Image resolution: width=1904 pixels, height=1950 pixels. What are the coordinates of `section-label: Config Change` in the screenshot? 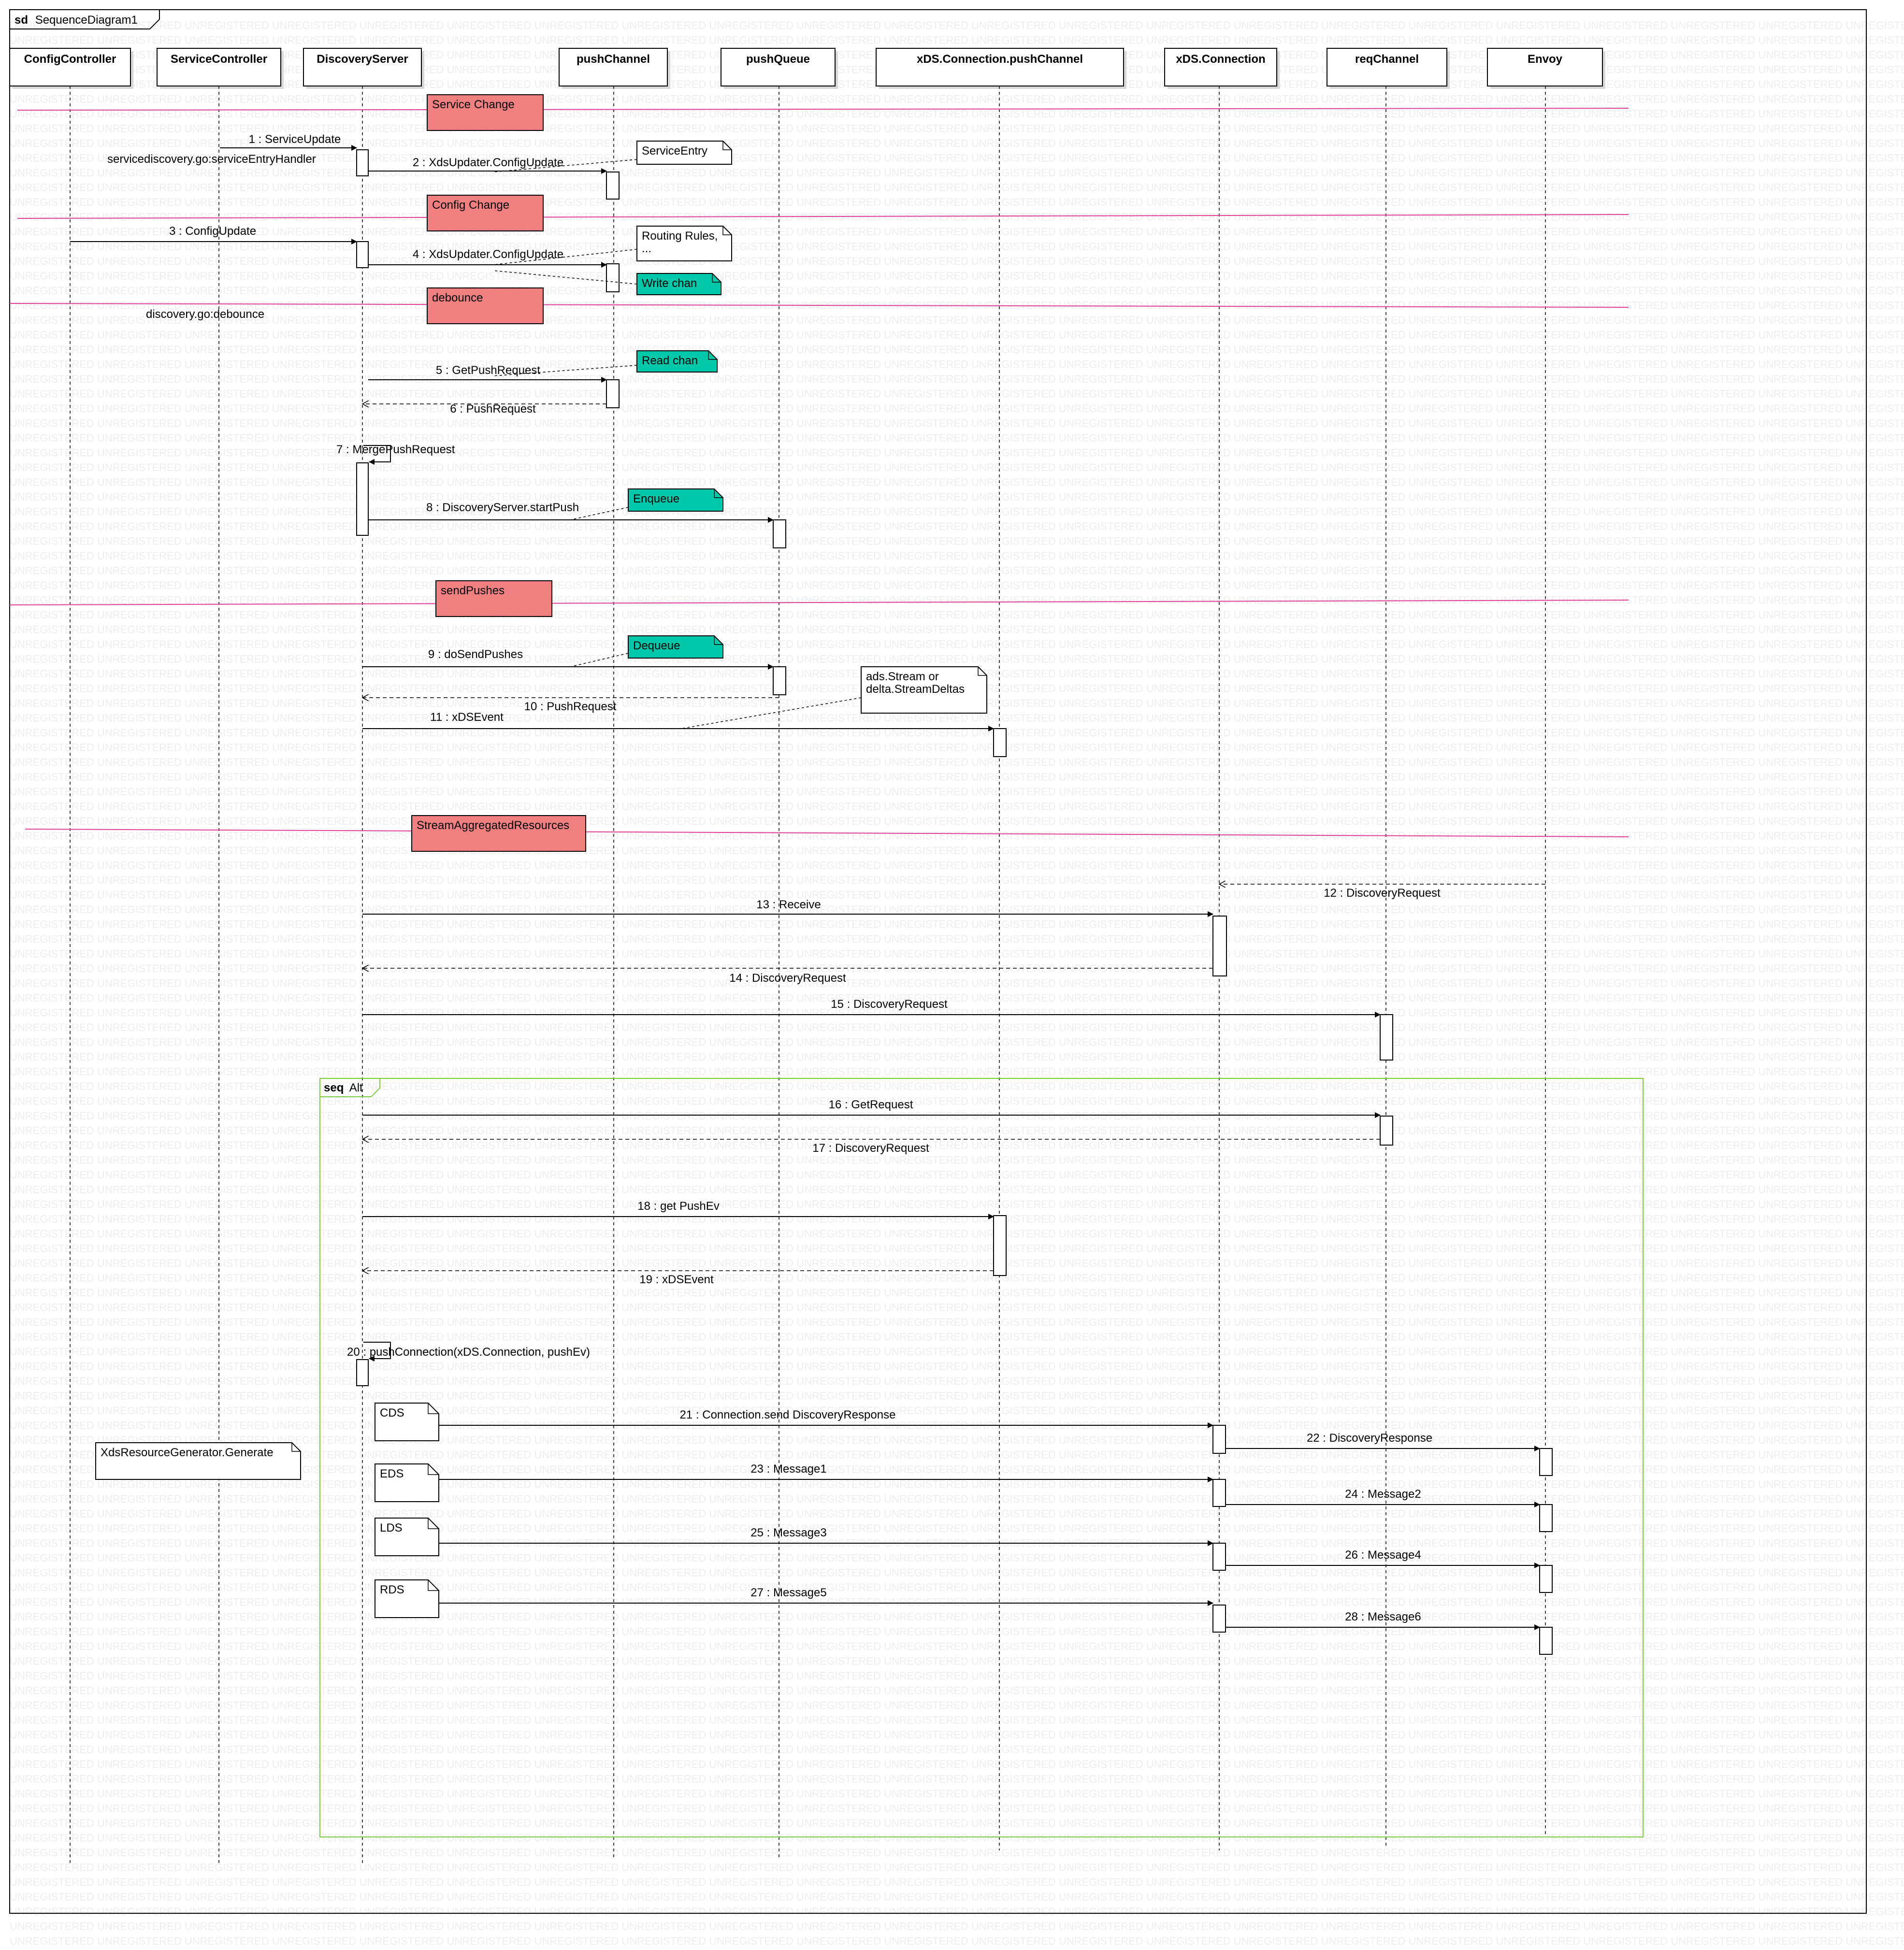 It's located at (471, 205).